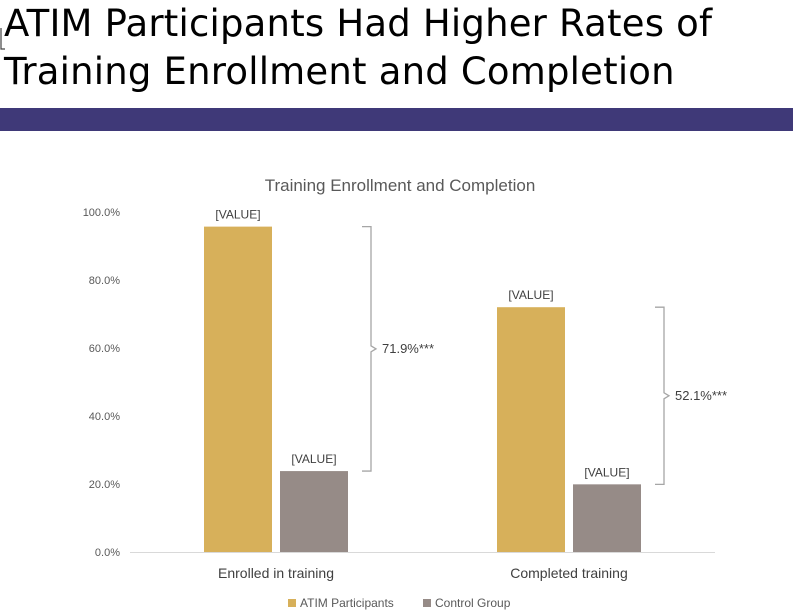 The height and width of the screenshot is (616, 793). I want to click on legend: ATIM Participants Control Group, so click(399, 603).